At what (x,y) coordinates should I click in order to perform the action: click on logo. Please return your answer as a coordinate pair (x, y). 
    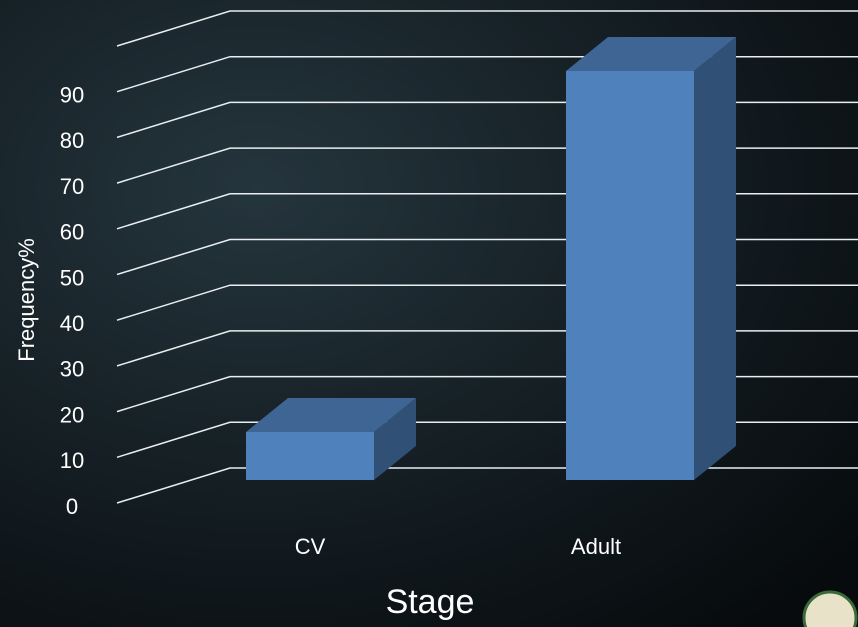
    Looking at the image, I should click on (830, 608).